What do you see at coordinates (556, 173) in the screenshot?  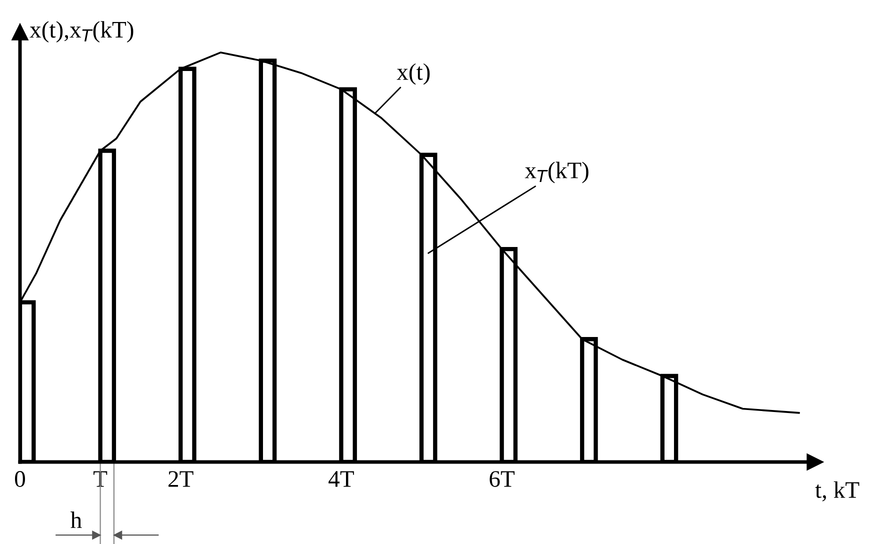 I see `text: x$_{T}$(kT)` at bounding box center [556, 173].